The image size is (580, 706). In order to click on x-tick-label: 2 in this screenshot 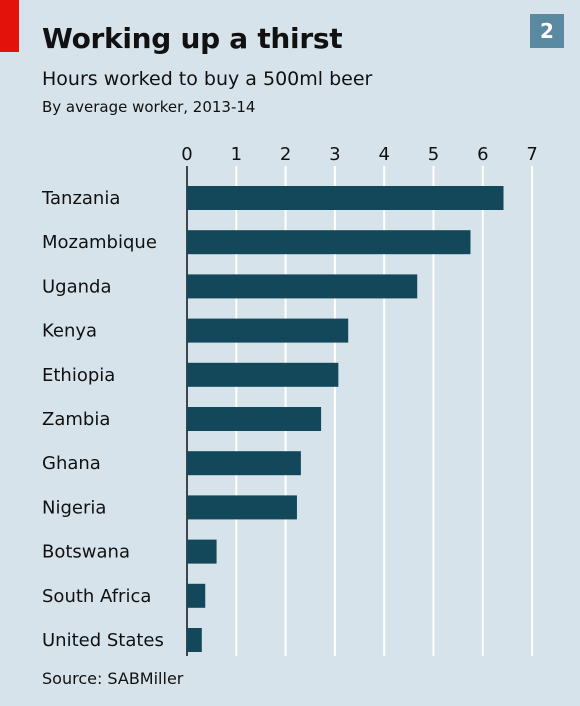, I will do `click(285, 154)`.